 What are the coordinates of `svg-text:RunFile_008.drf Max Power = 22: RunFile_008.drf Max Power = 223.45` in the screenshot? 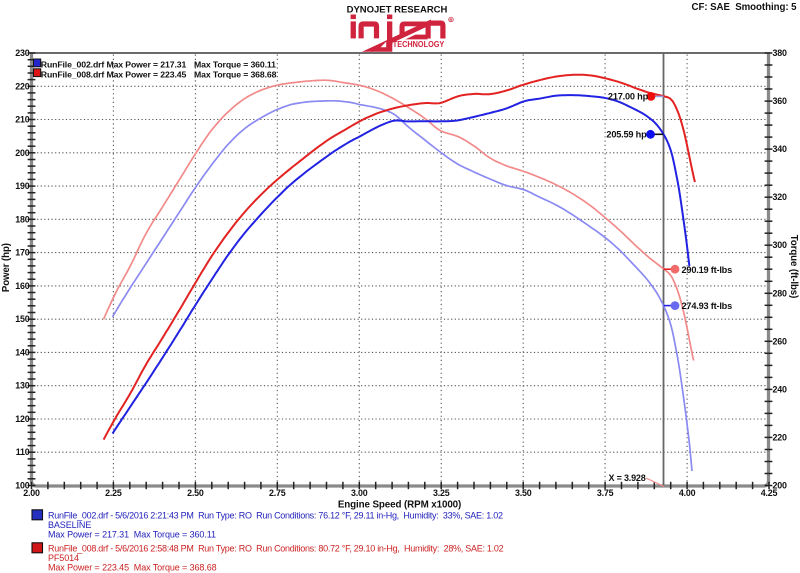 It's located at (114, 75).